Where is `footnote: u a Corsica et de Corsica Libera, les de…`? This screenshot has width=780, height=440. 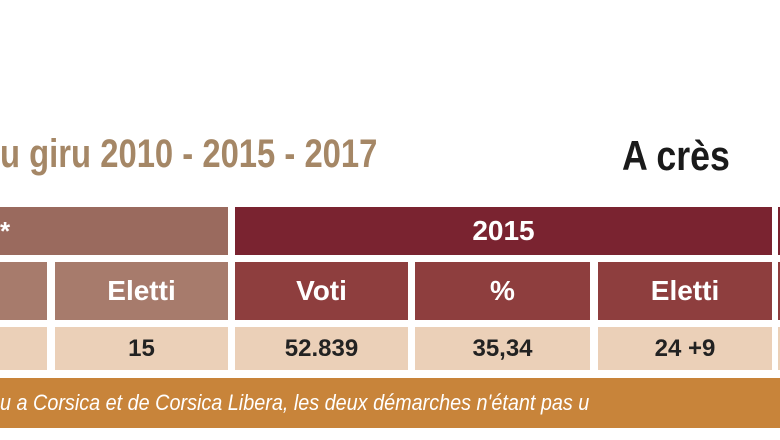 footnote: u a Corsica et de Corsica Libera, les de… is located at coordinates (295, 402).